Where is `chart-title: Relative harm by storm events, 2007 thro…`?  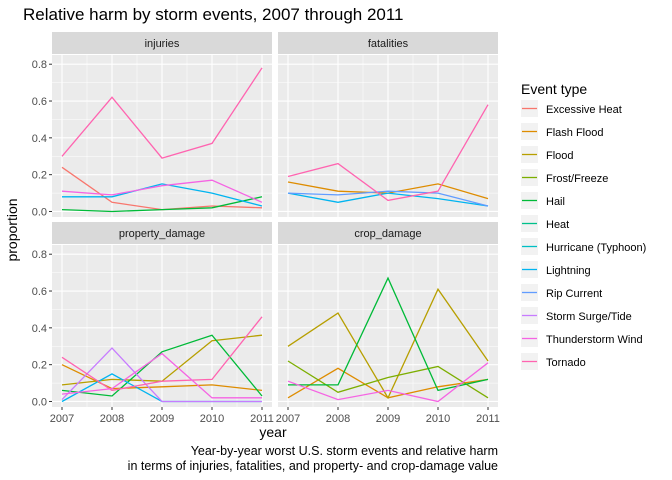
chart-title: Relative harm by storm events, 2007 thro… is located at coordinates (213, 14).